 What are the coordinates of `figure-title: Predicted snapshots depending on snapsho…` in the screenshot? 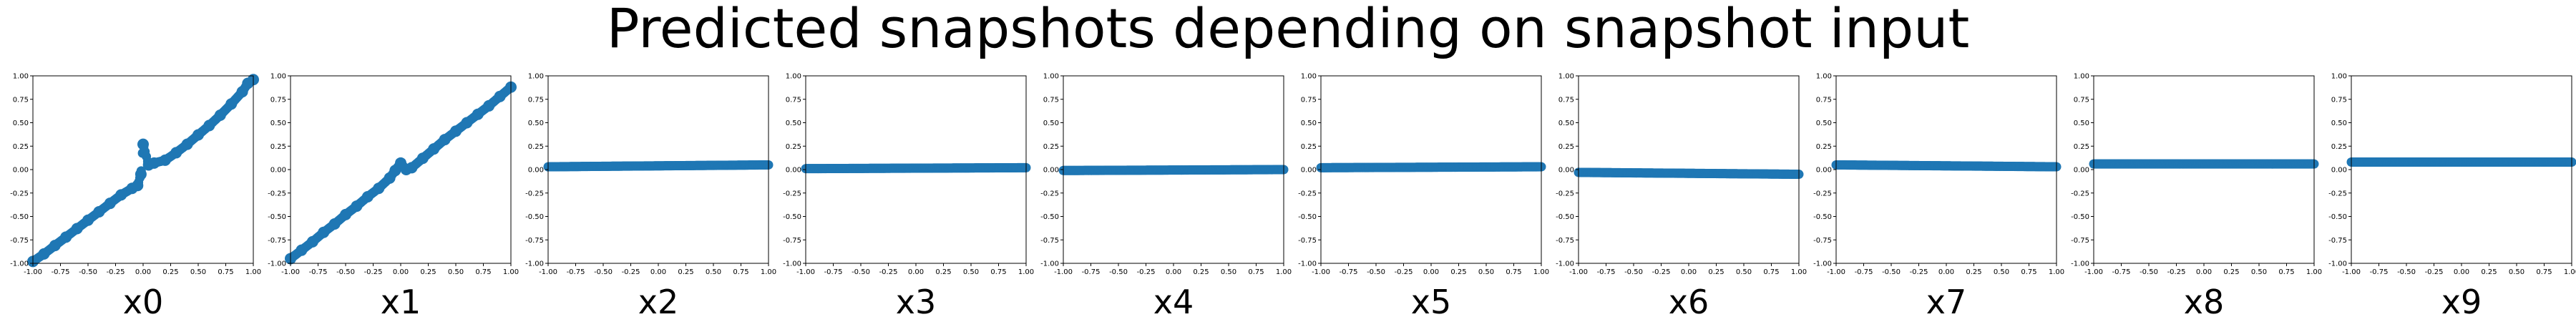 It's located at (1288, 30).